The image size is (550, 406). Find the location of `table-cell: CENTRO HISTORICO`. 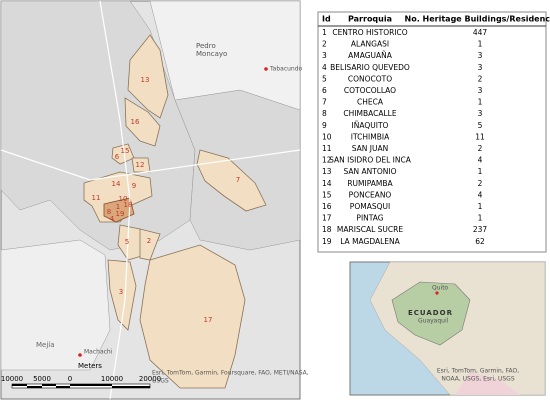

table-cell: CENTRO HISTORICO is located at coordinates (369, 32).